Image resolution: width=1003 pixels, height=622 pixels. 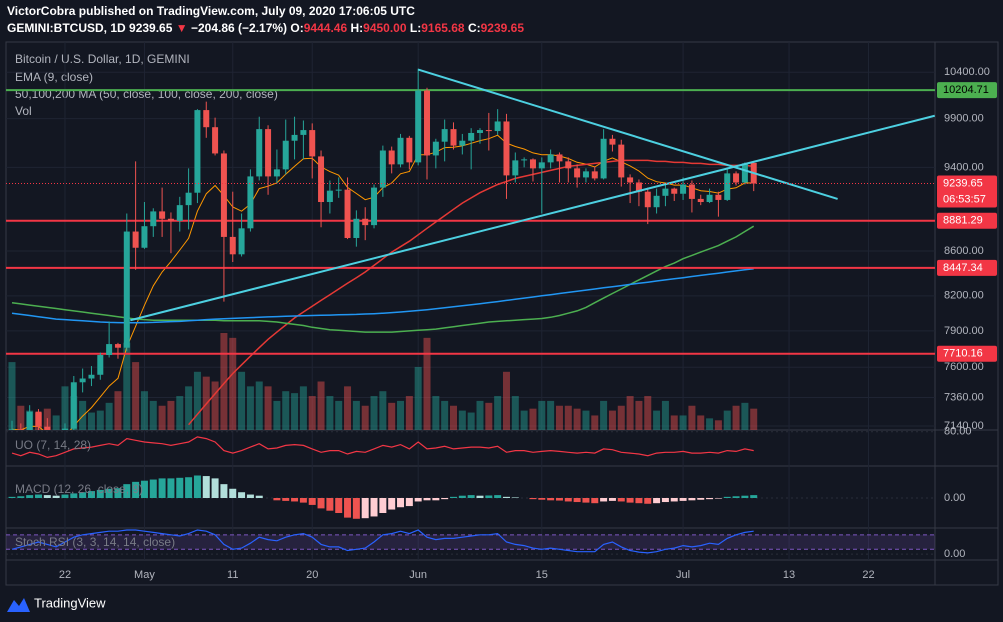 I want to click on symbol: GEMINI:BTCUSD, 1D, so click(x=66, y=28).